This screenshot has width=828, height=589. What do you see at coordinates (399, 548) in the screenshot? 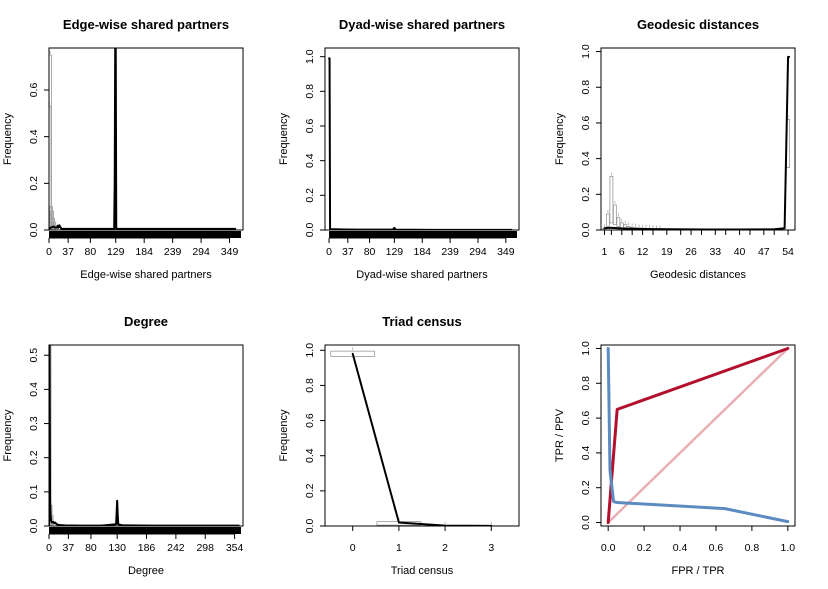
I see `x-tick-label: 1` at bounding box center [399, 548].